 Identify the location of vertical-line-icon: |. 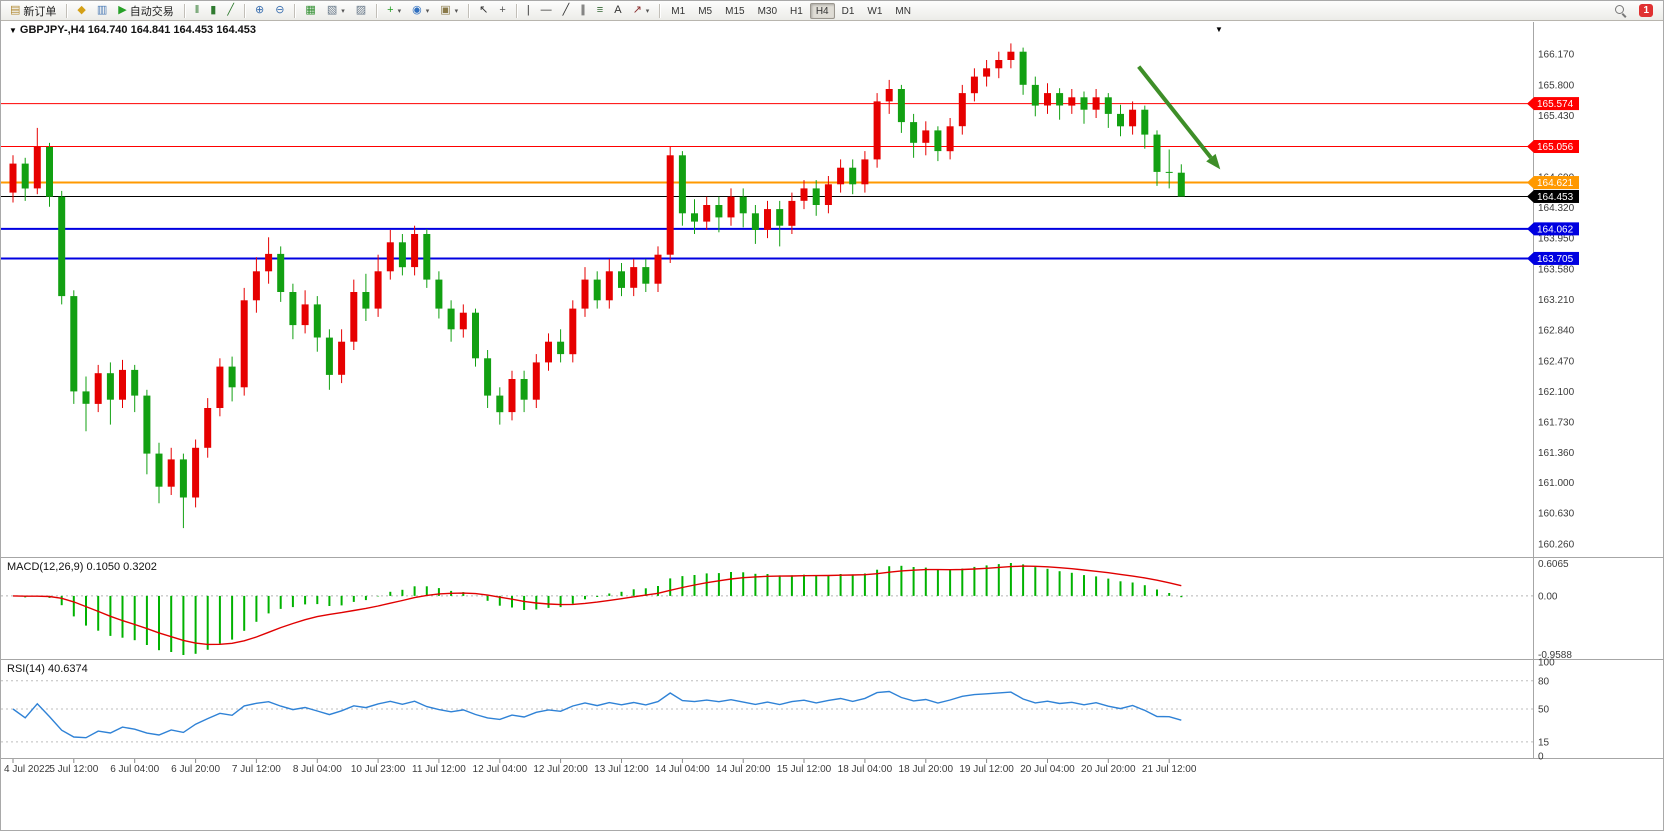
(528, 10).